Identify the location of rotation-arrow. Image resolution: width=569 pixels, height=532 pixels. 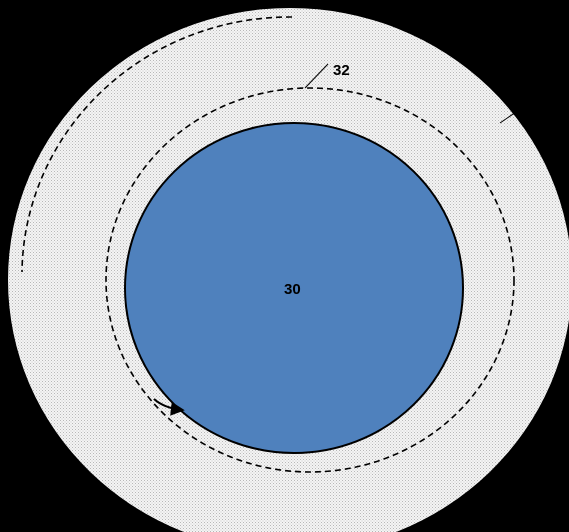
(169, 407).